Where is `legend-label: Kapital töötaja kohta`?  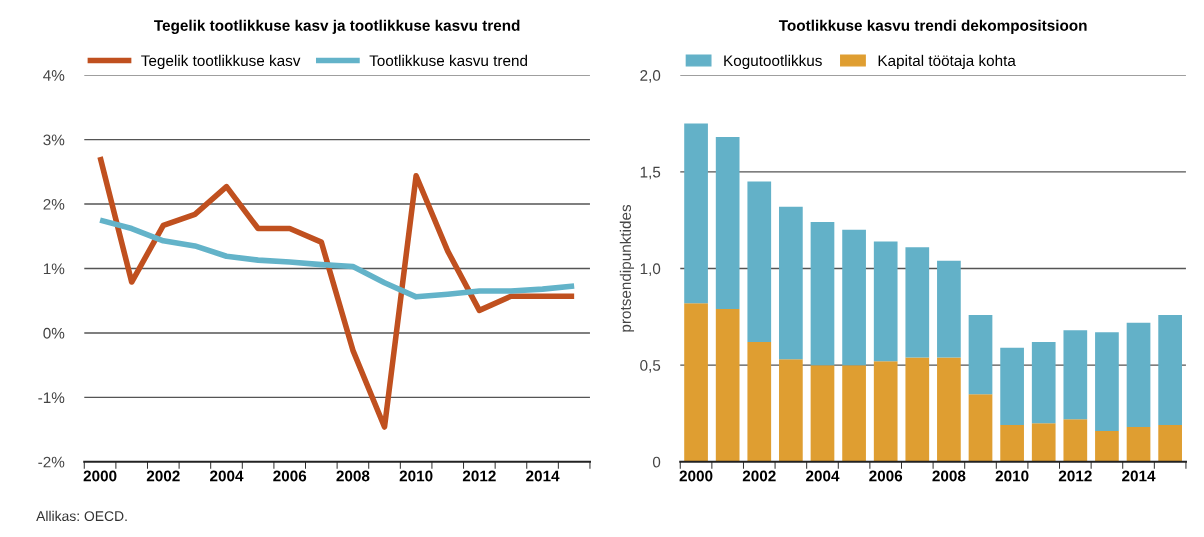 legend-label: Kapital töötaja kohta is located at coordinates (947, 62).